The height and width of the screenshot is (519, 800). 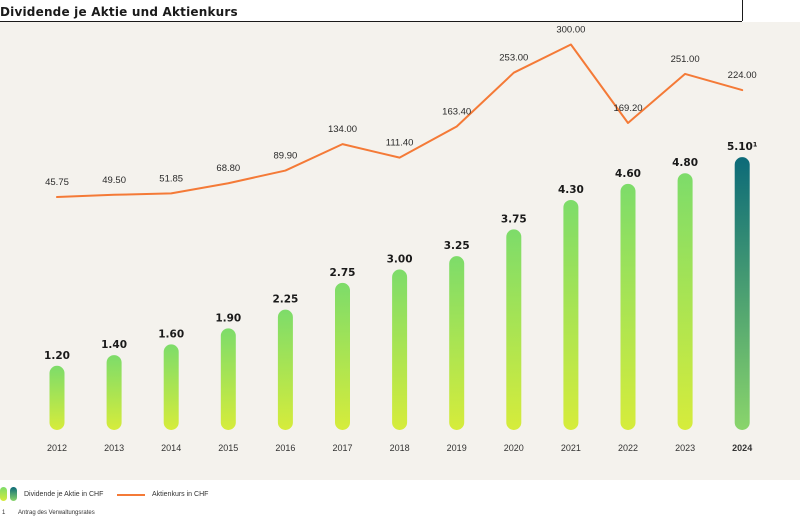 I want to click on bar-label-2016: 2.25, so click(x=285, y=300).